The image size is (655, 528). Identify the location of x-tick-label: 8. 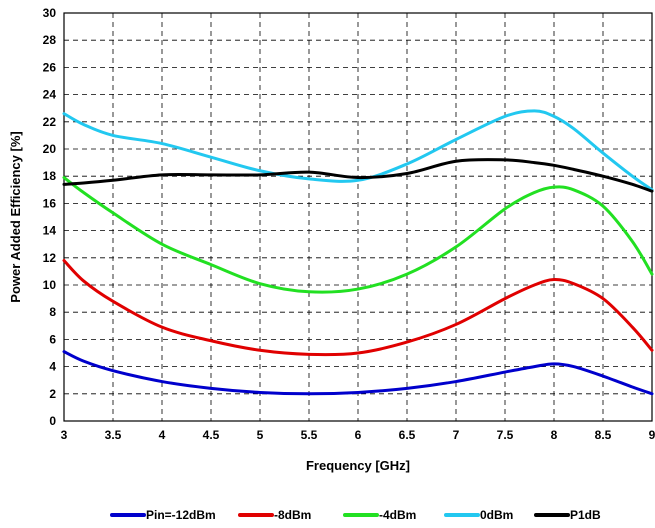
(554, 435).